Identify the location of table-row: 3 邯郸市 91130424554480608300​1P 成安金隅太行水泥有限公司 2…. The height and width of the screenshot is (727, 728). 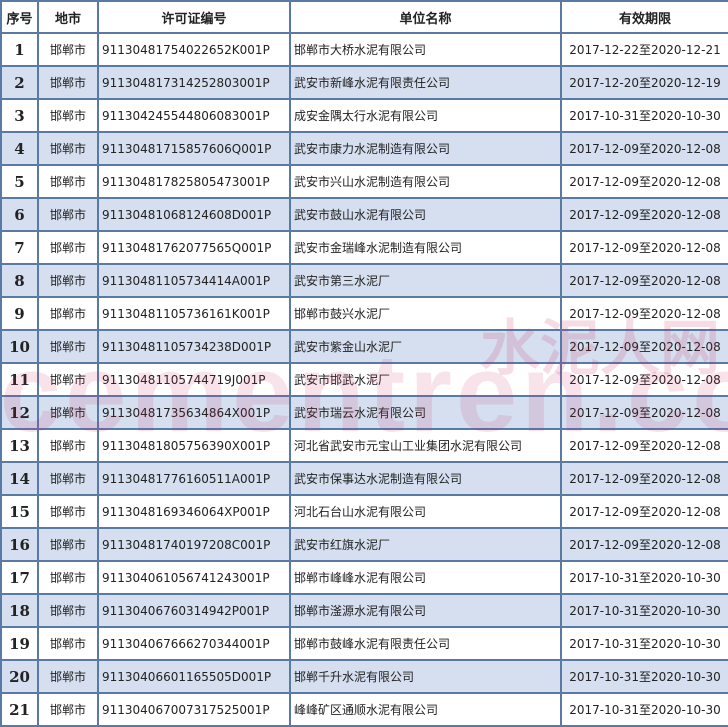
(364, 115).